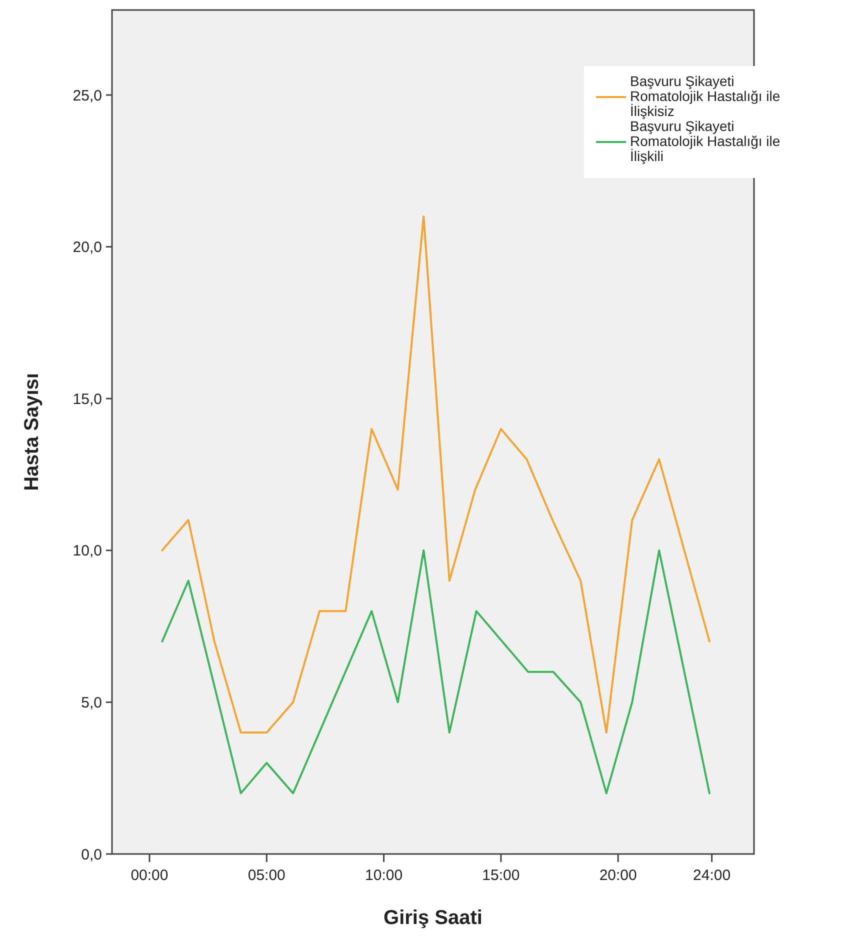 The height and width of the screenshot is (942, 841). What do you see at coordinates (433, 918) in the screenshot?
I see `x-axis-title: Giriş Saati` at bounding box center [433, 918].